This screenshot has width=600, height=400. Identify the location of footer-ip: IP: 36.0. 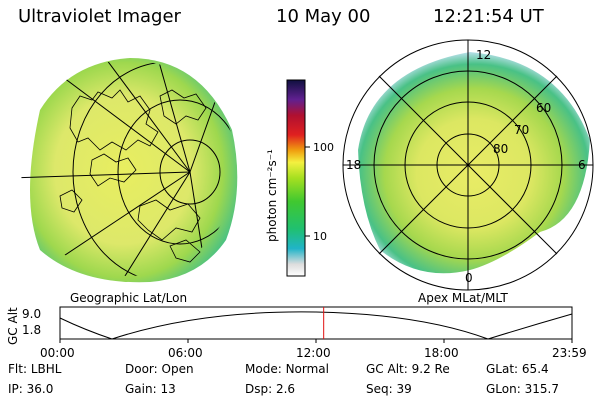
(31, 389).